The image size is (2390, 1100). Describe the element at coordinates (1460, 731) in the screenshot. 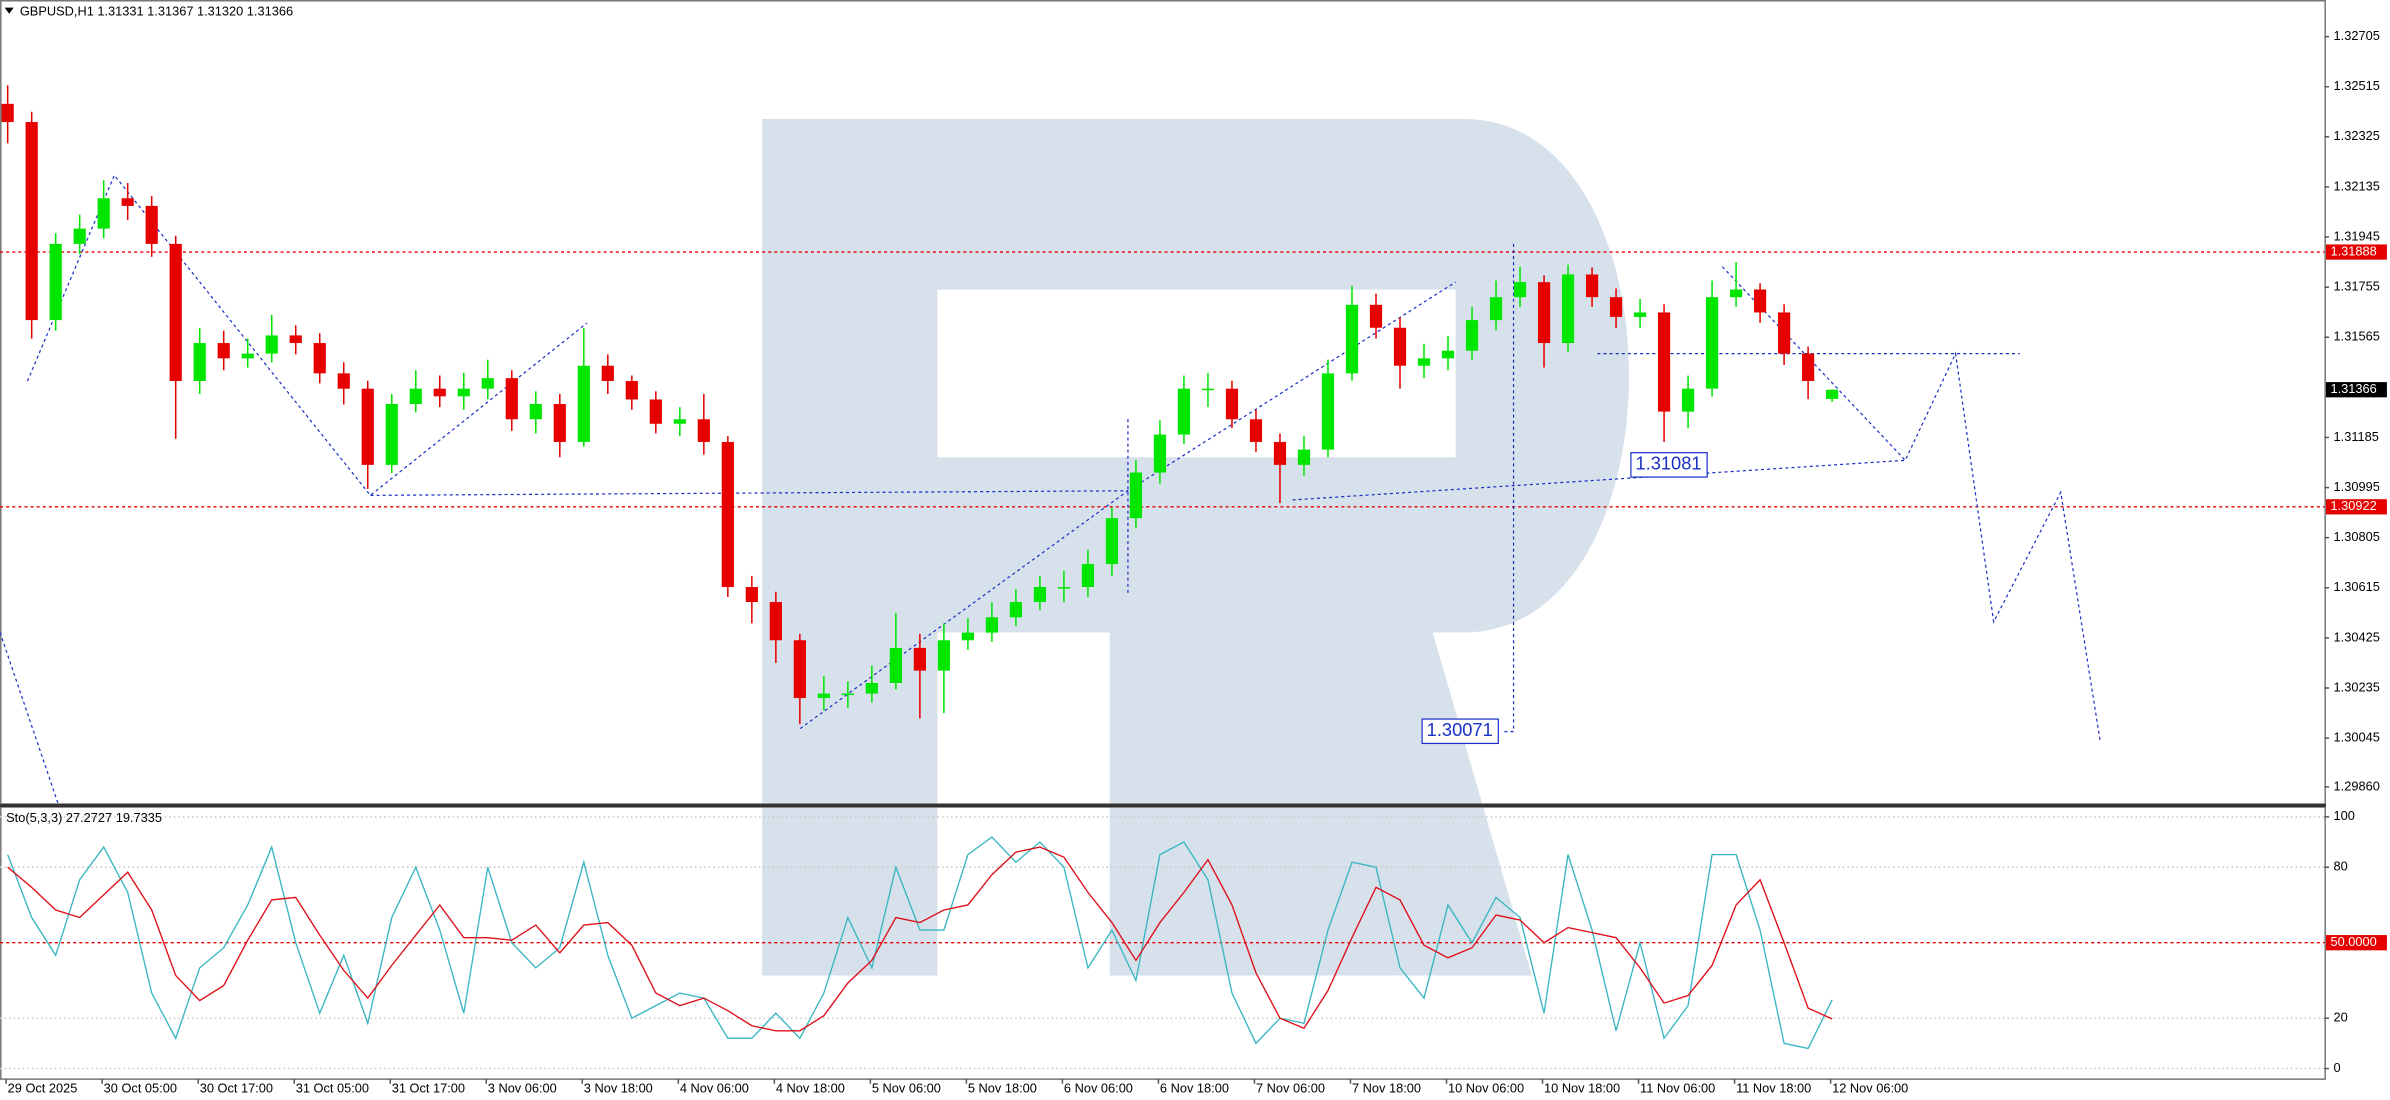

I see `price-annotation-box` at that location.